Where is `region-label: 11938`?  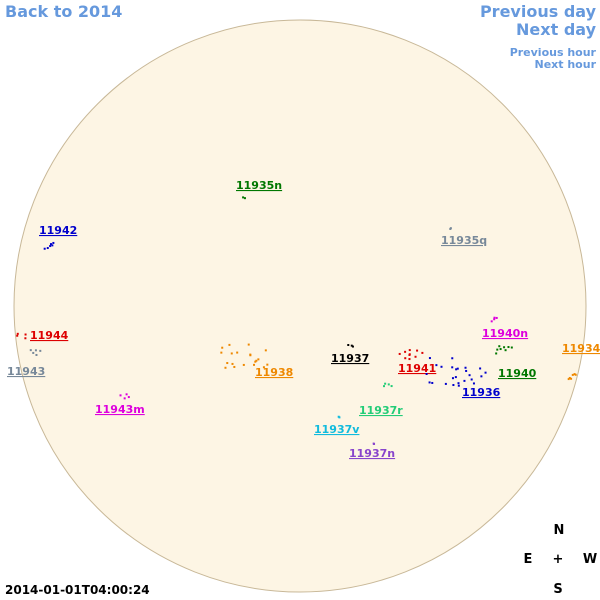 region-label: 11938 is located at coordinates (274, 372).